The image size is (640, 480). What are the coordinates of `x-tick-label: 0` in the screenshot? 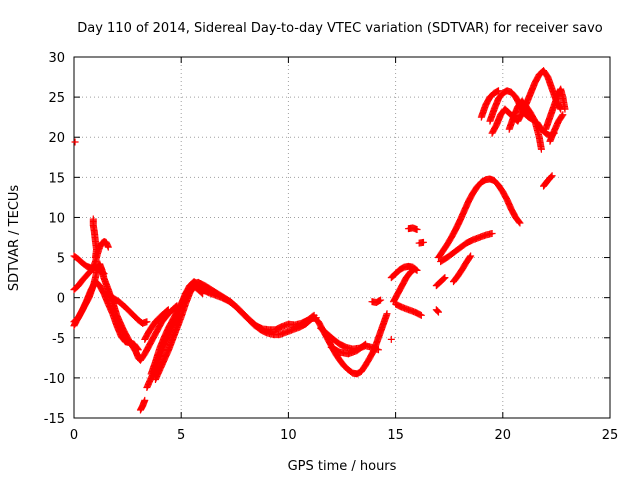 It's located at (74, 435).